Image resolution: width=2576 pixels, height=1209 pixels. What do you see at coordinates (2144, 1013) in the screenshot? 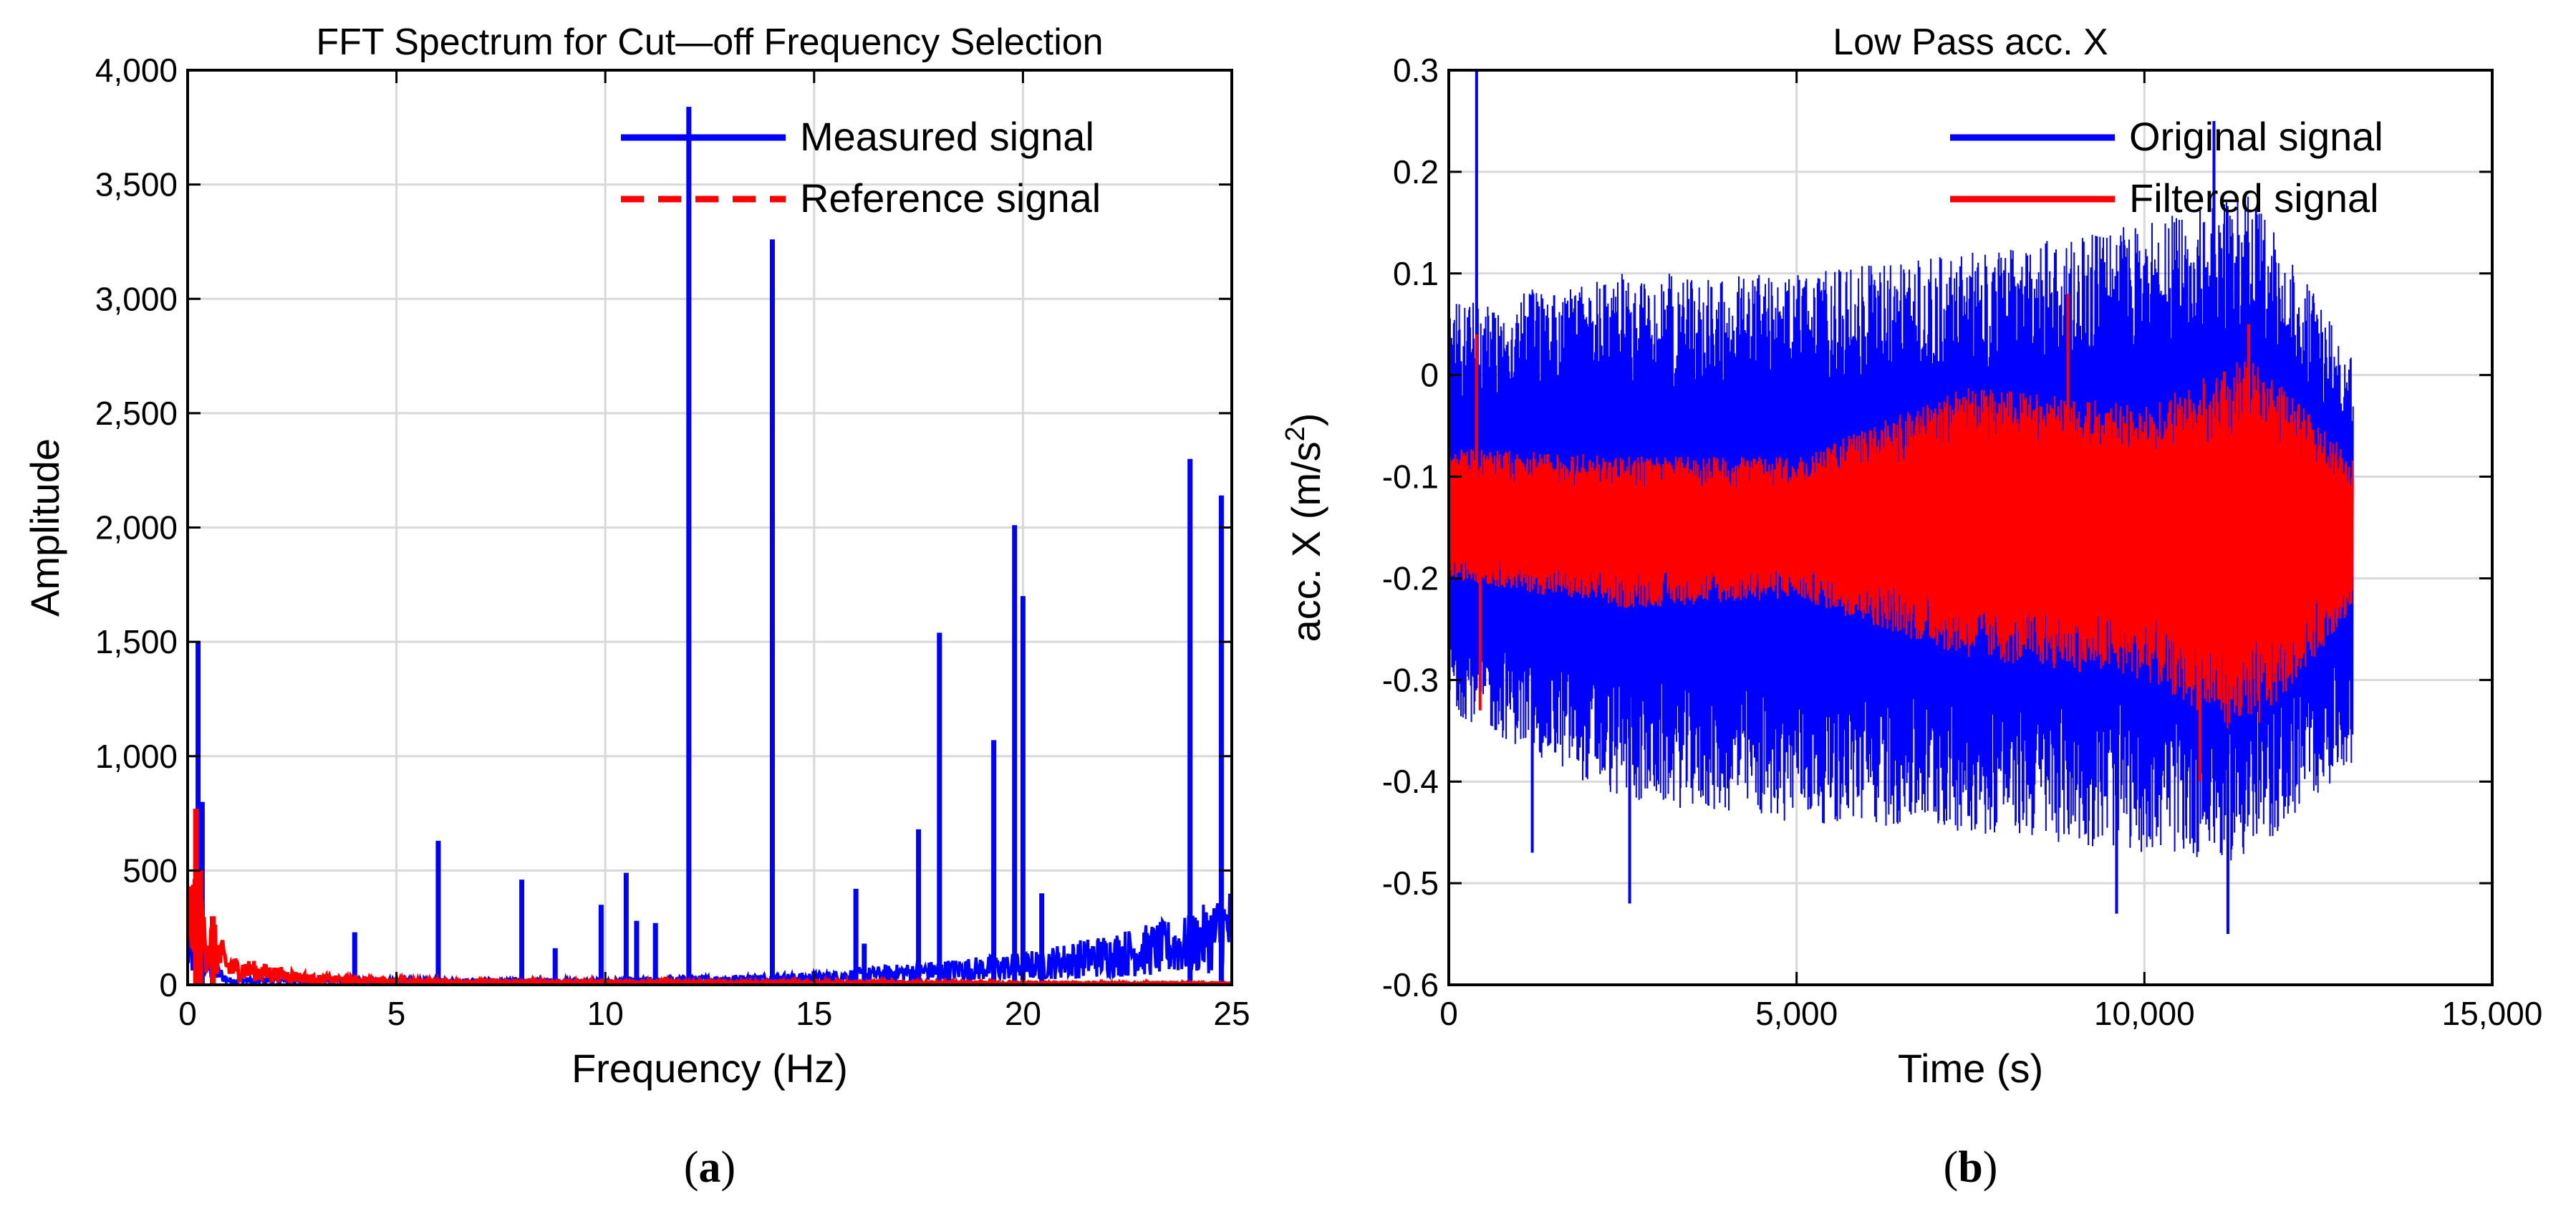
I see `x-tick-label: 10,000` at bounding box center [2144, 1013].